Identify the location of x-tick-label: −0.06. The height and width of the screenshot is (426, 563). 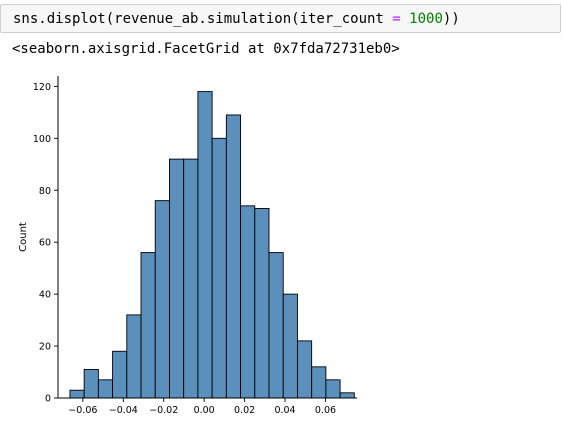
(82, 410).